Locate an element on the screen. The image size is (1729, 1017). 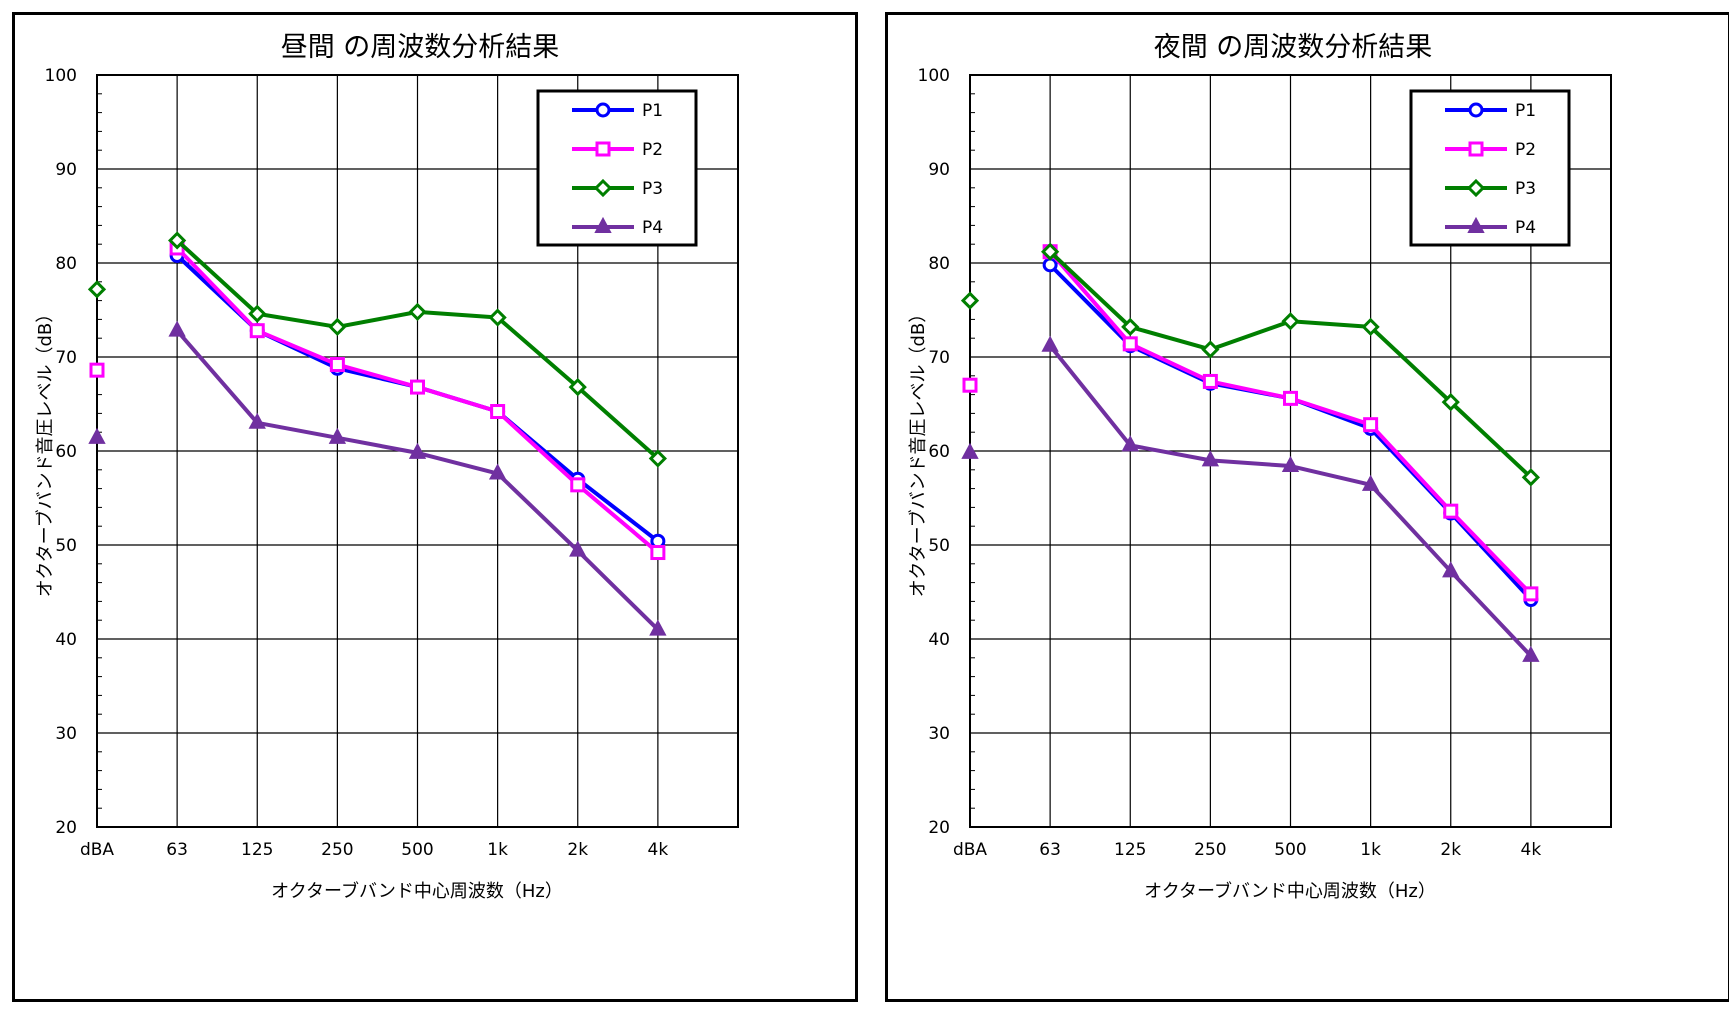
y-tick-label: 70 is located at coordinates (66, 358).